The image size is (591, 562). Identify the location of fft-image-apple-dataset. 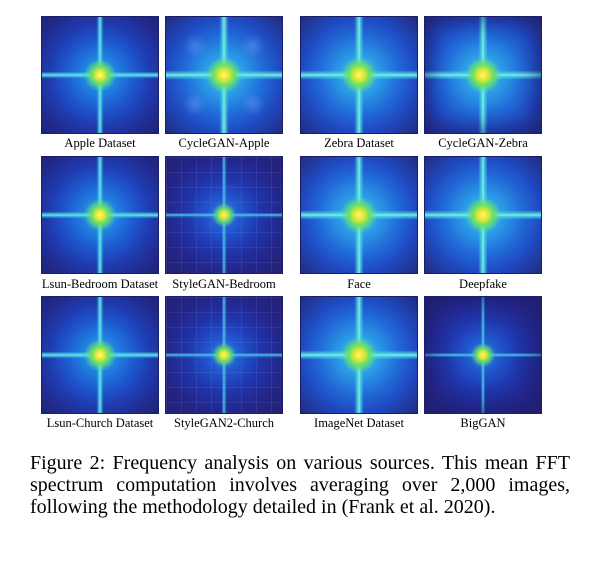
(100, 75).